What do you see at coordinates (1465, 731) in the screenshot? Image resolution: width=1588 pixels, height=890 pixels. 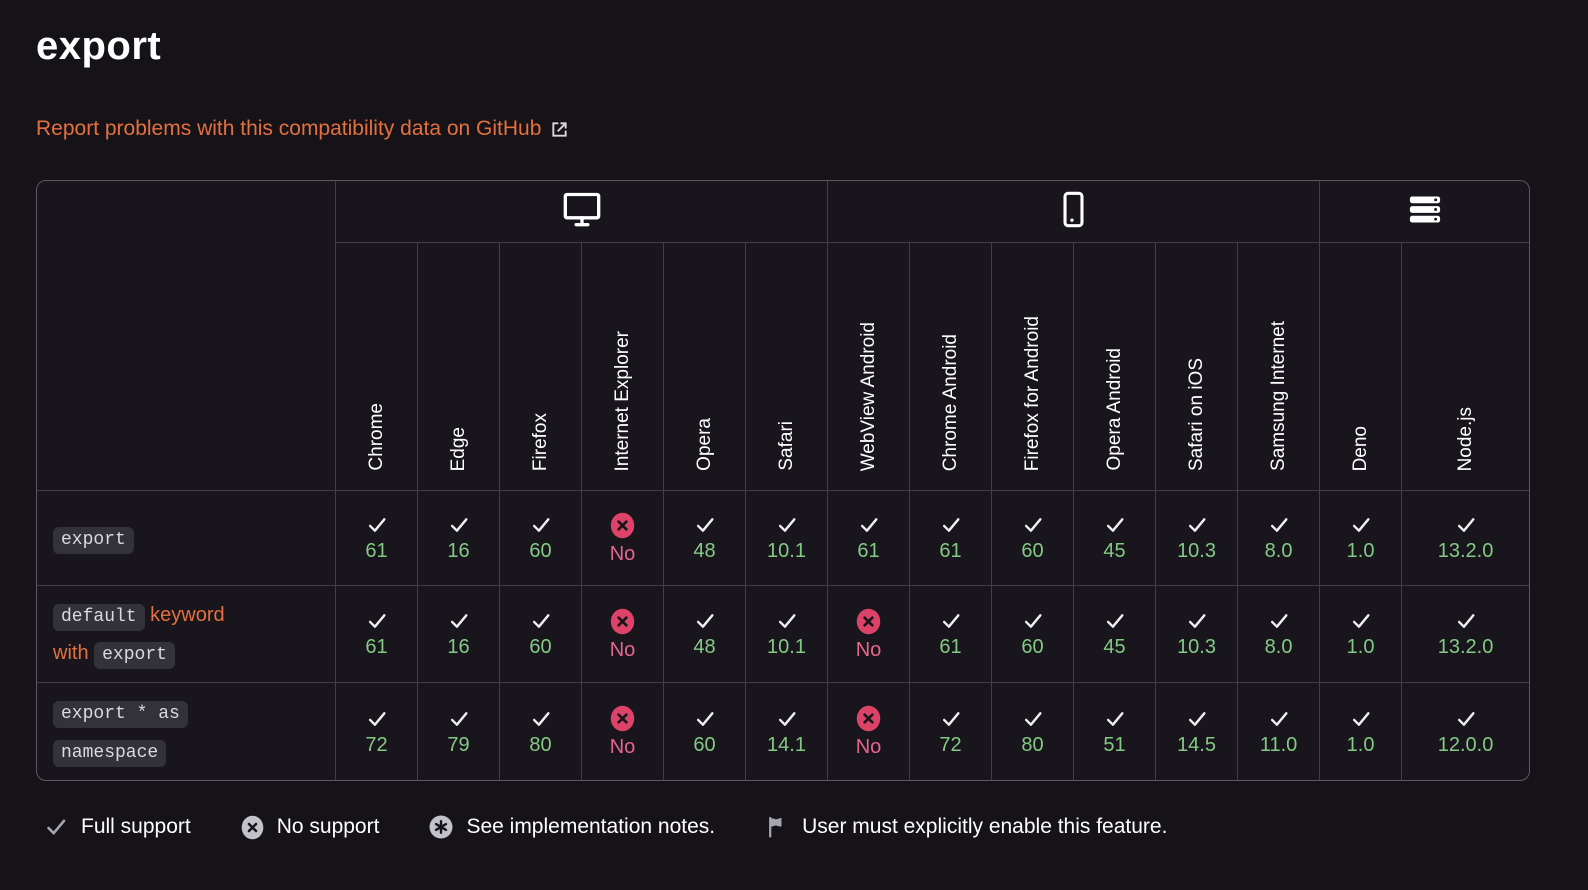 I see `support-cell: 12.0.0` at bounding box center [1465, 731].